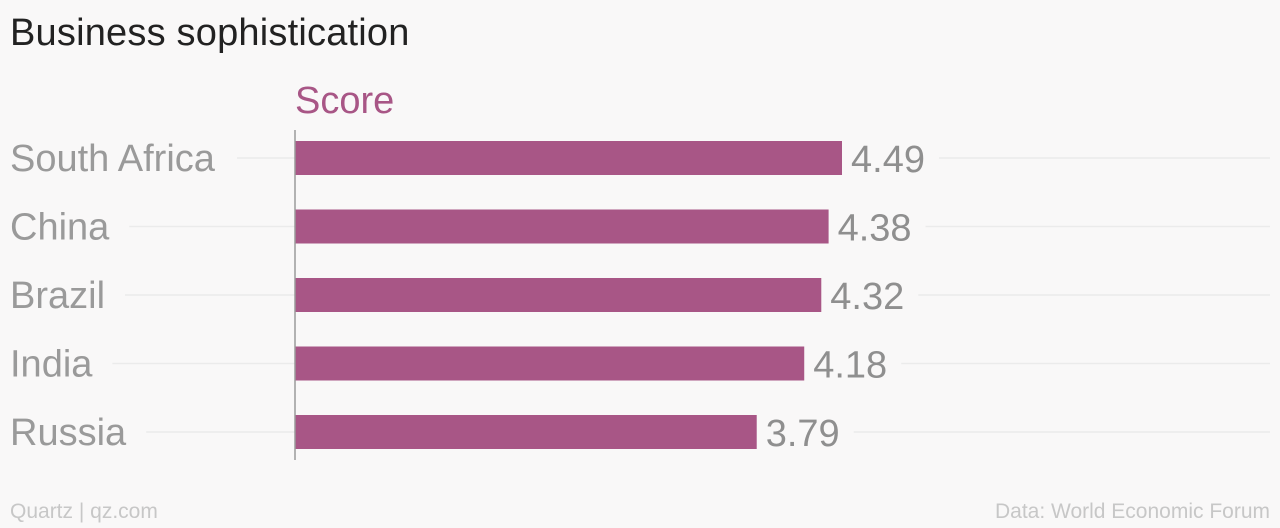  Describe the element at coordinates (1132, 511) in the screenshot. I see `footer-source-right: Data: World Economic Forum` at that location.